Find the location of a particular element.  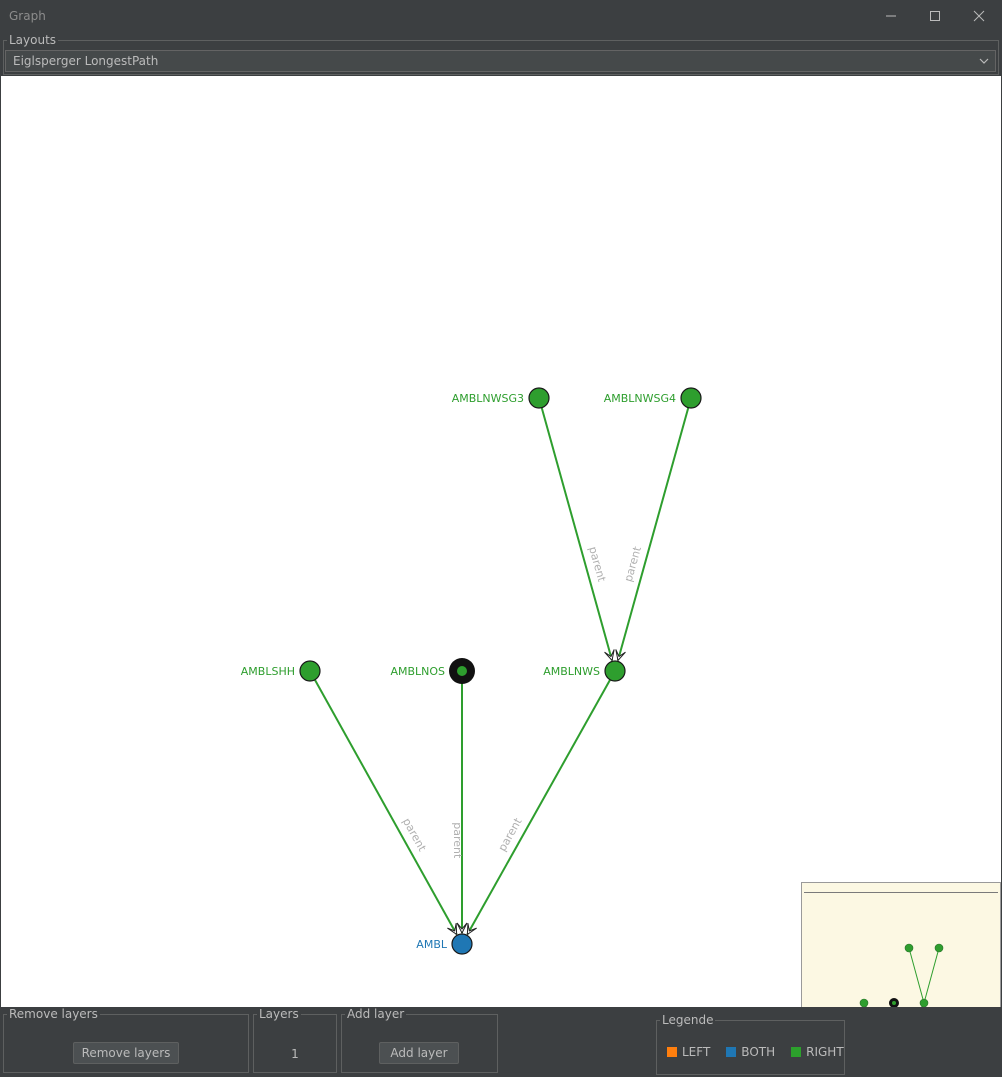

legend-swatch-right is located at coordinates (796, 1052).